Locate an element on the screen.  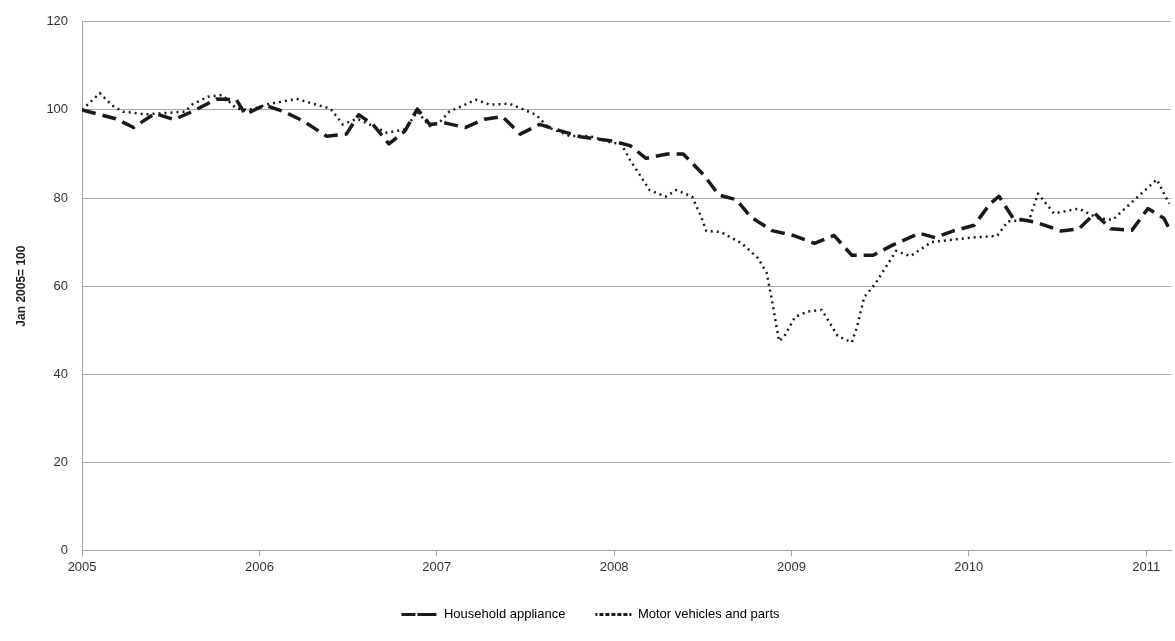
y-axis-title: Jan 2005= 100 is located at coordinates (20, 286).